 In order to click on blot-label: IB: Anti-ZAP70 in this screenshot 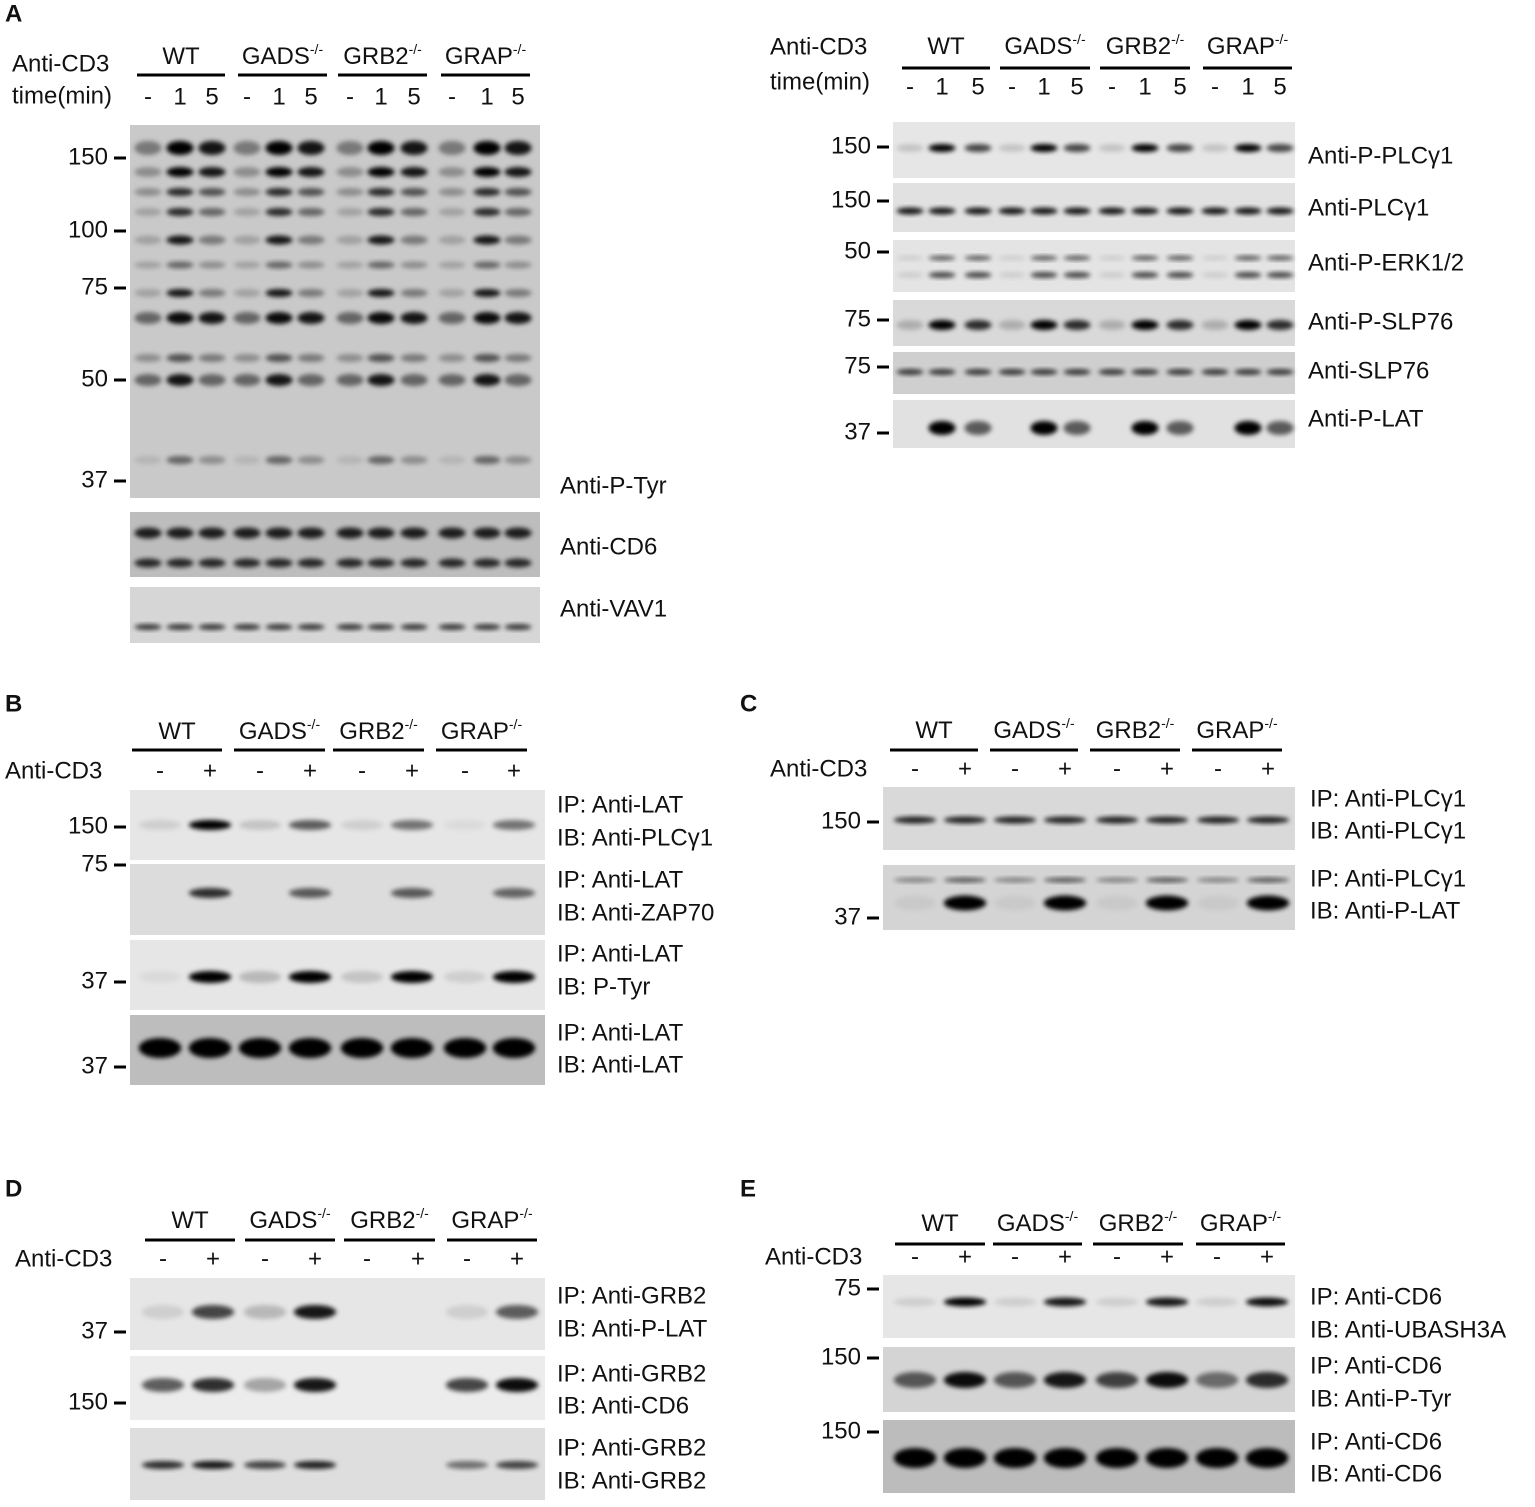, I will do `click(635, 912)`.